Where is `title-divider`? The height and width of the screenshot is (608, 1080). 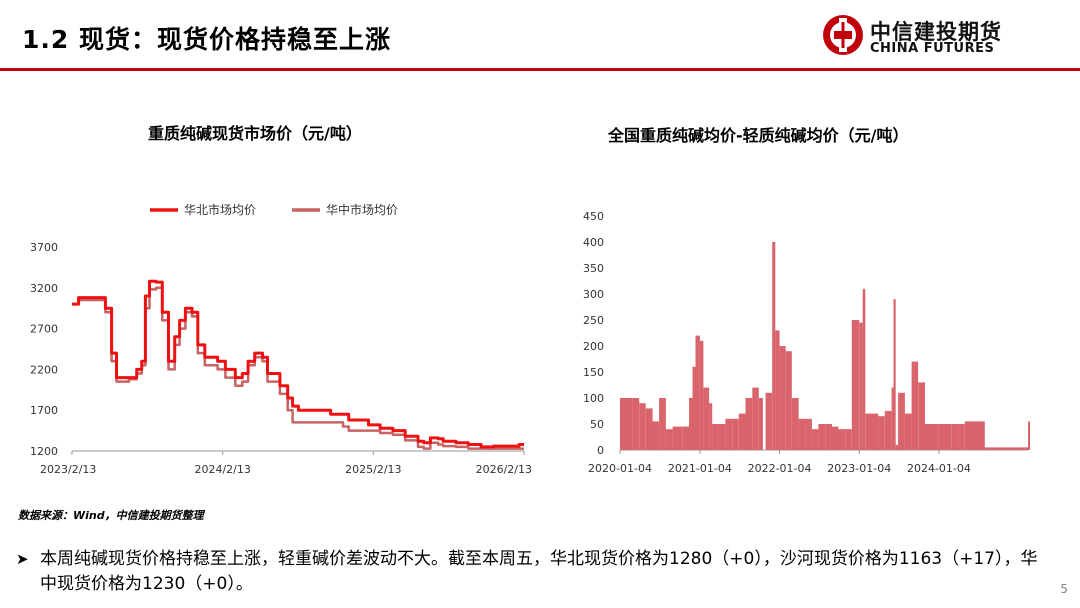
title-divider is located at coordinates (540, 69).